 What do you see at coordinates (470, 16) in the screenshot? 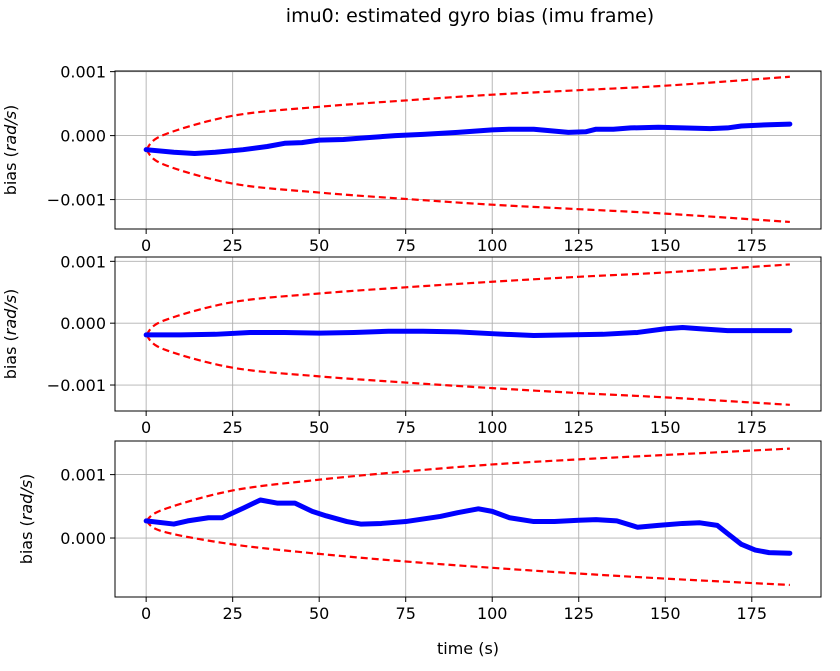
I see `figure-title: imu0: estimated gyro bias (imu frame)` at bounding box center [470, 16].